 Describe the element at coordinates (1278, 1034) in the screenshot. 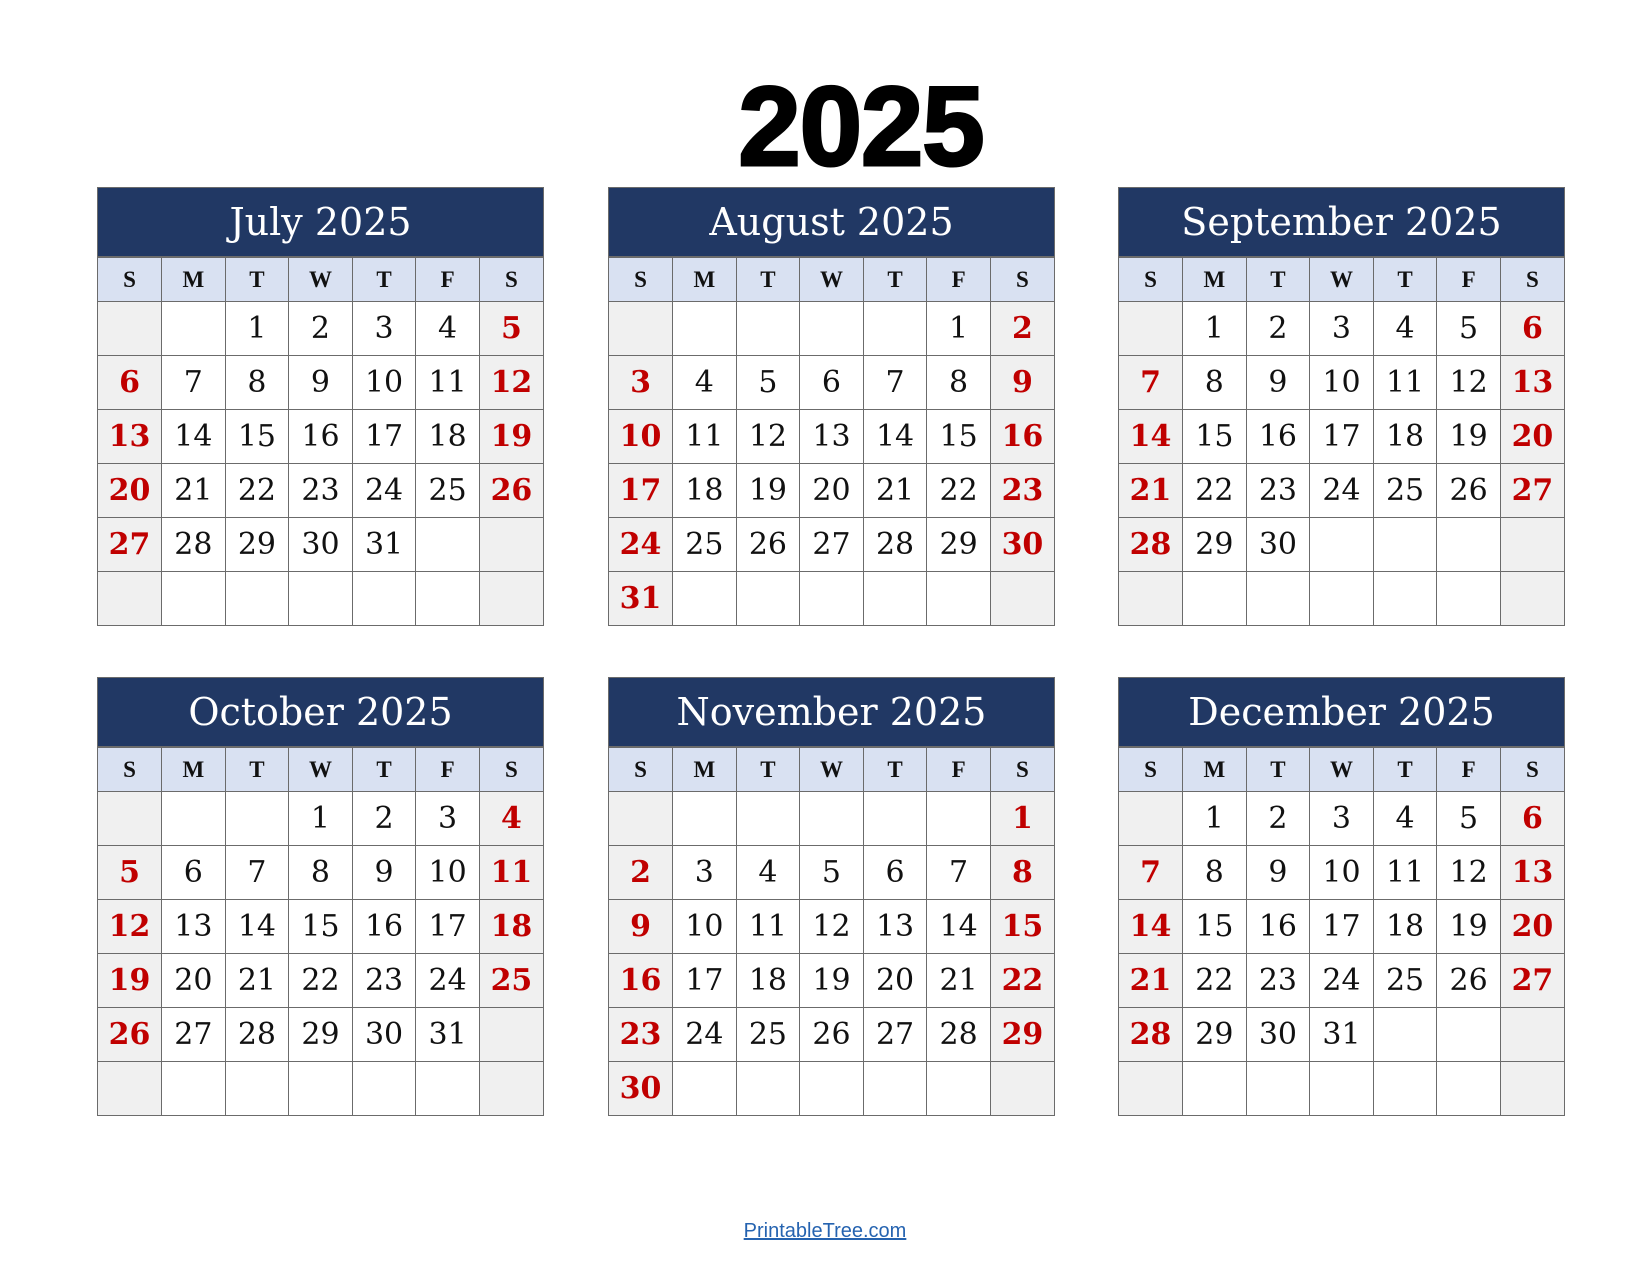

I see `day-cell: 30` at that location.